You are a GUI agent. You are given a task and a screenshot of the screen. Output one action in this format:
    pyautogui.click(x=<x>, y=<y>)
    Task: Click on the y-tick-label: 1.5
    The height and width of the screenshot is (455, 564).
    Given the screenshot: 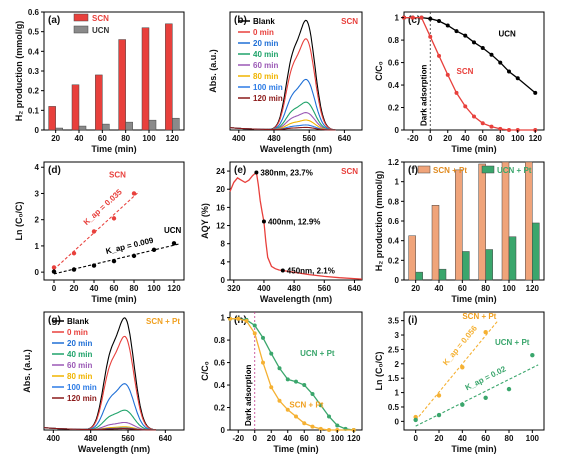 What is the action you would take?
    pyautogui.click(x=394, y=378)
    